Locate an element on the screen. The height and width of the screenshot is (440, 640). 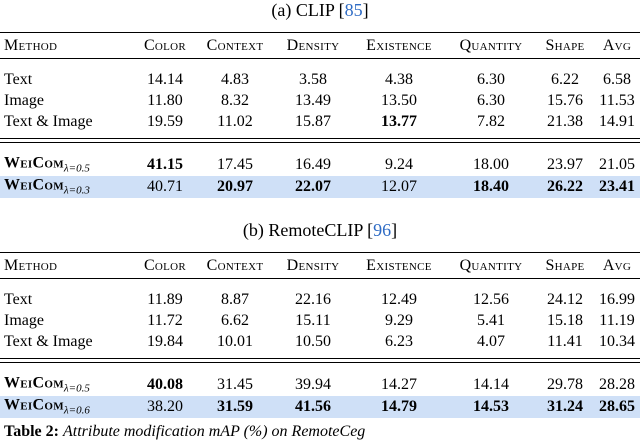
cell: 31.24 is located at coordinates (565, 406).